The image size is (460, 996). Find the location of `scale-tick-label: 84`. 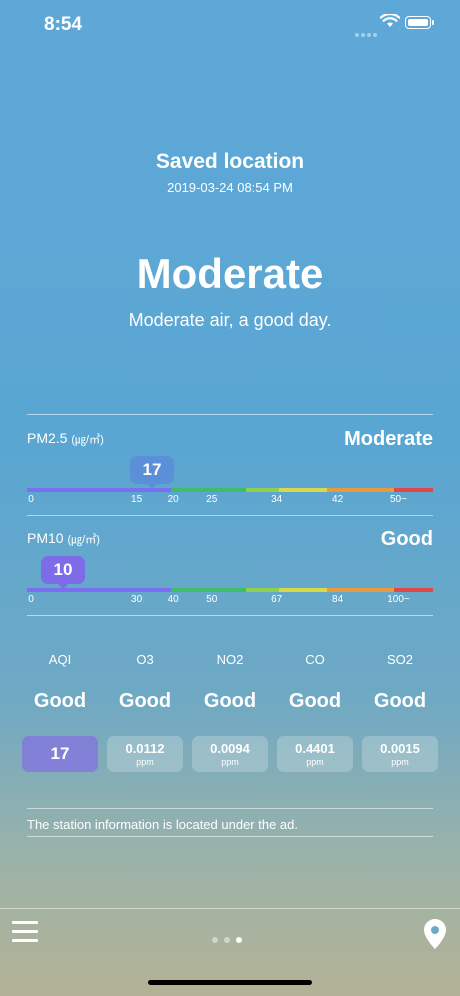

scale-tick-label: 84 is located at coordinates (338, 599).